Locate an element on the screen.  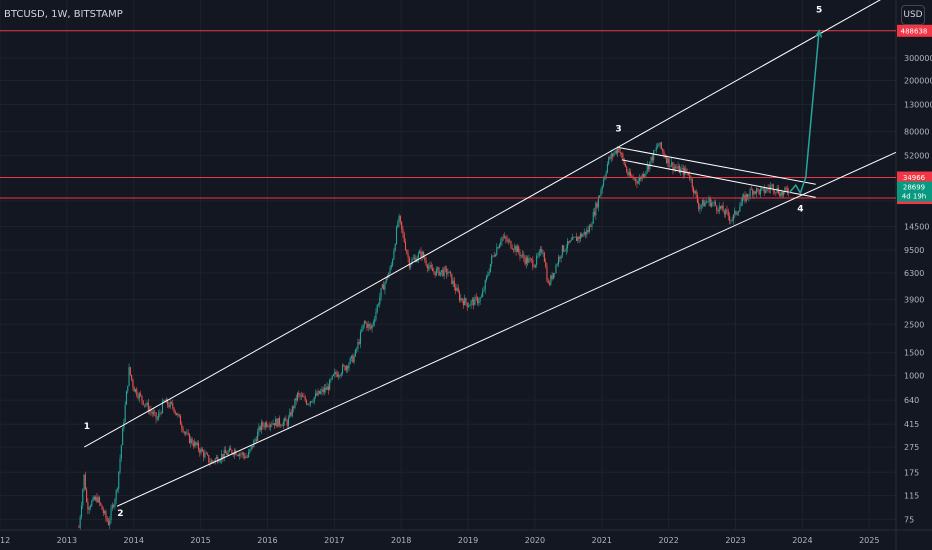
x-tick-label: 2017 is located at coordinates (334, 540).